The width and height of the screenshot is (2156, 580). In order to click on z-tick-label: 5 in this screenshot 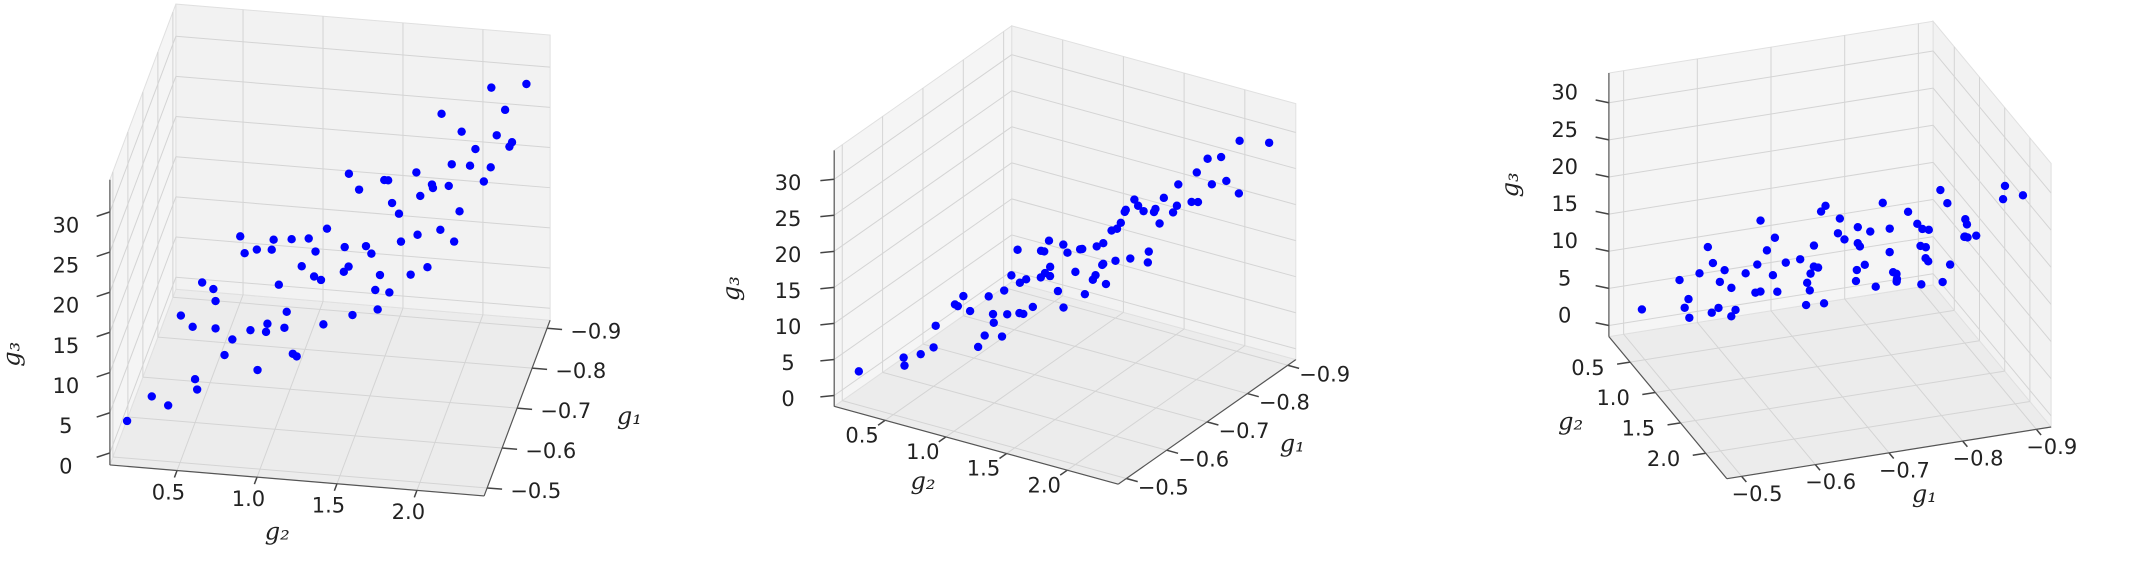, I will do `click(1564, 278)`.